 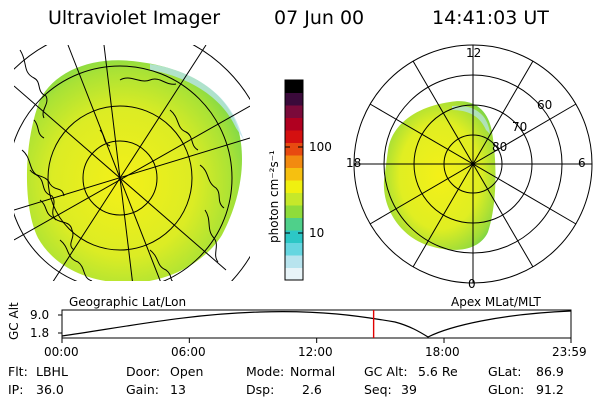 What do you see at coordinates (496, 302) in the screenshot?
I see `mlt-map-caption: Apex MLat/MLT` at bounding box center [496, 302].